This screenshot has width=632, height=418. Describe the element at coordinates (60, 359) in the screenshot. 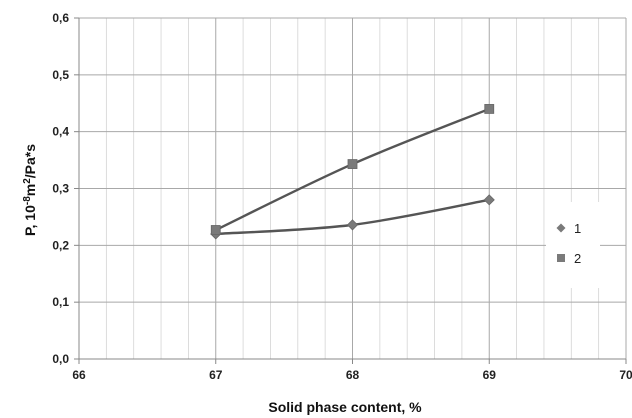

I see `y-tick-label: 0,0` at that location.